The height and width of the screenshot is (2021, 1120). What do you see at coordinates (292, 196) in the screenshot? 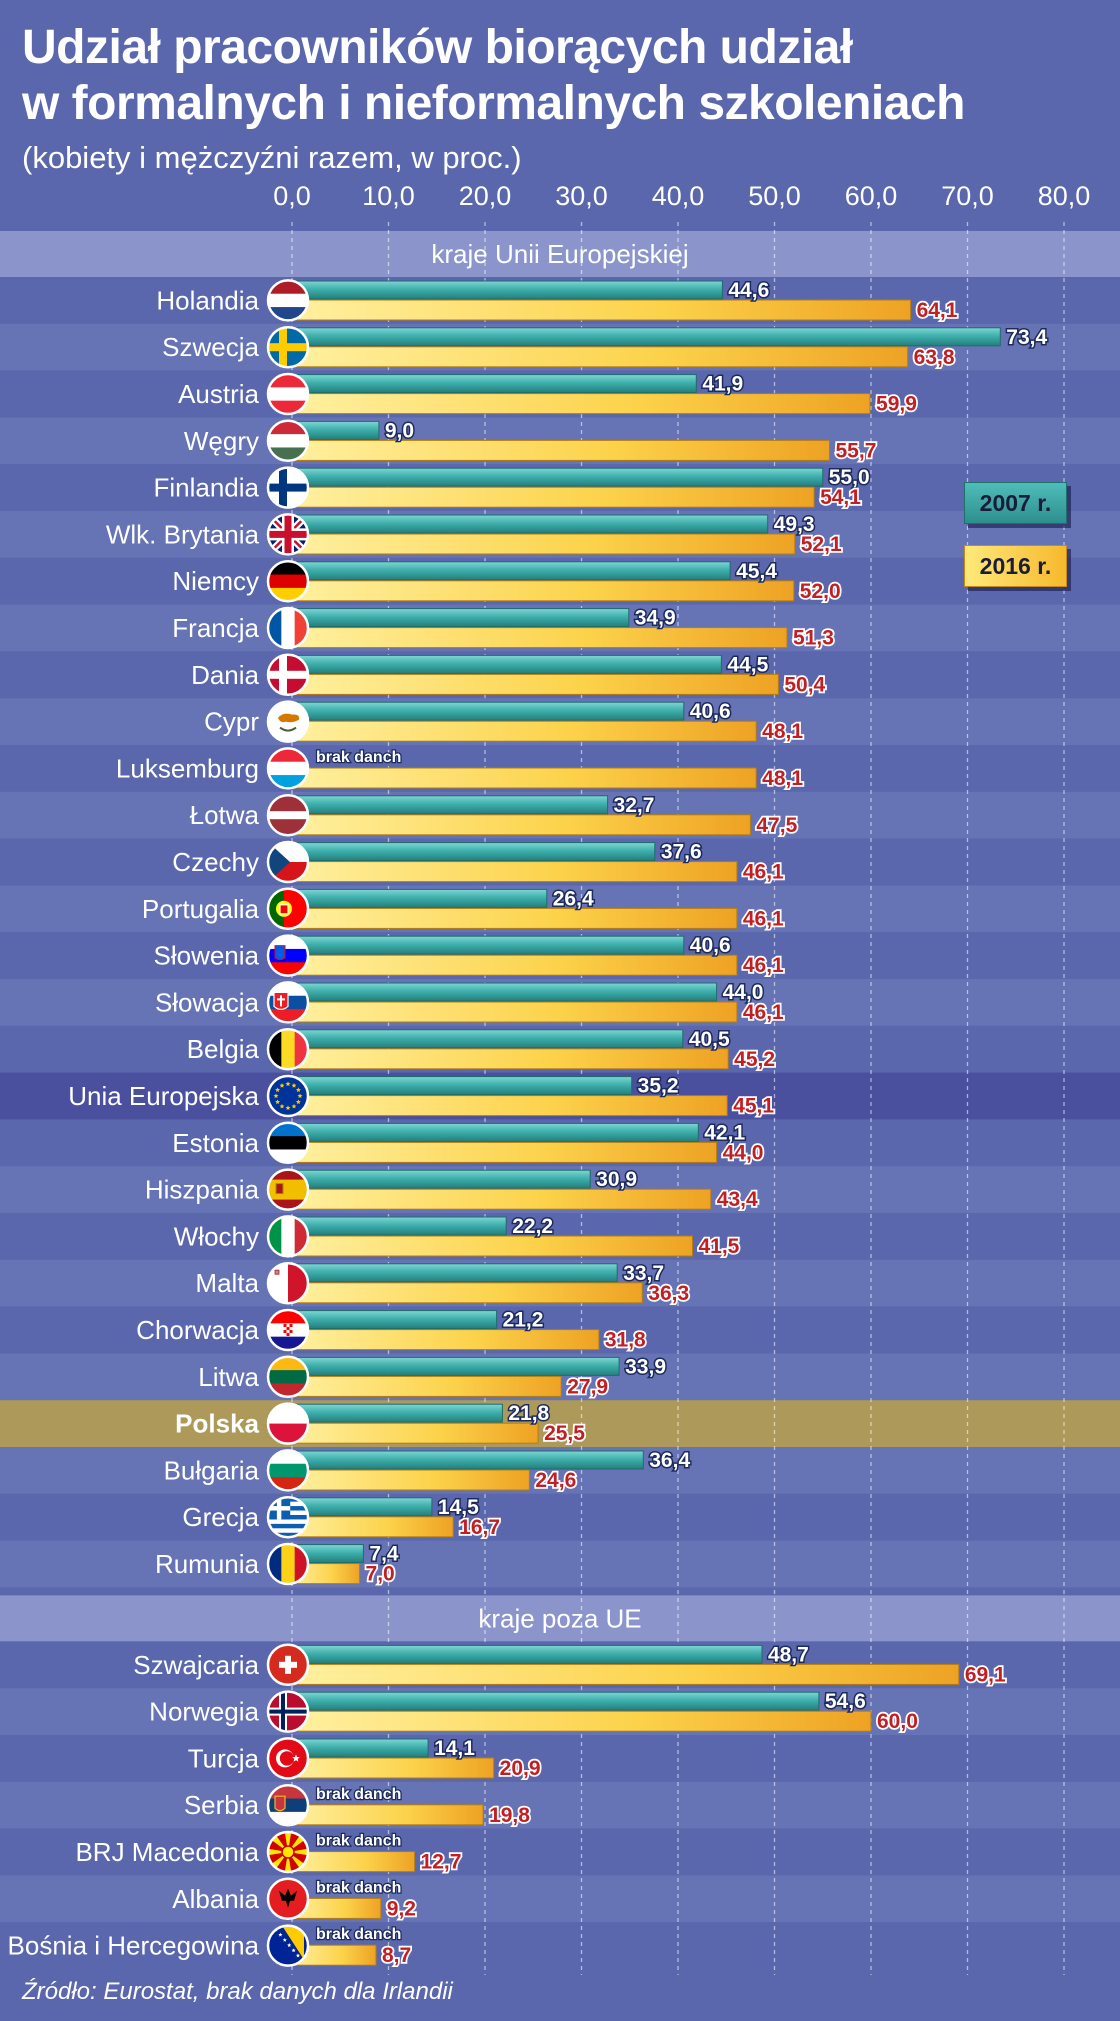
I see `x-tick-label: 0,0` at bounding box center [292, 196].